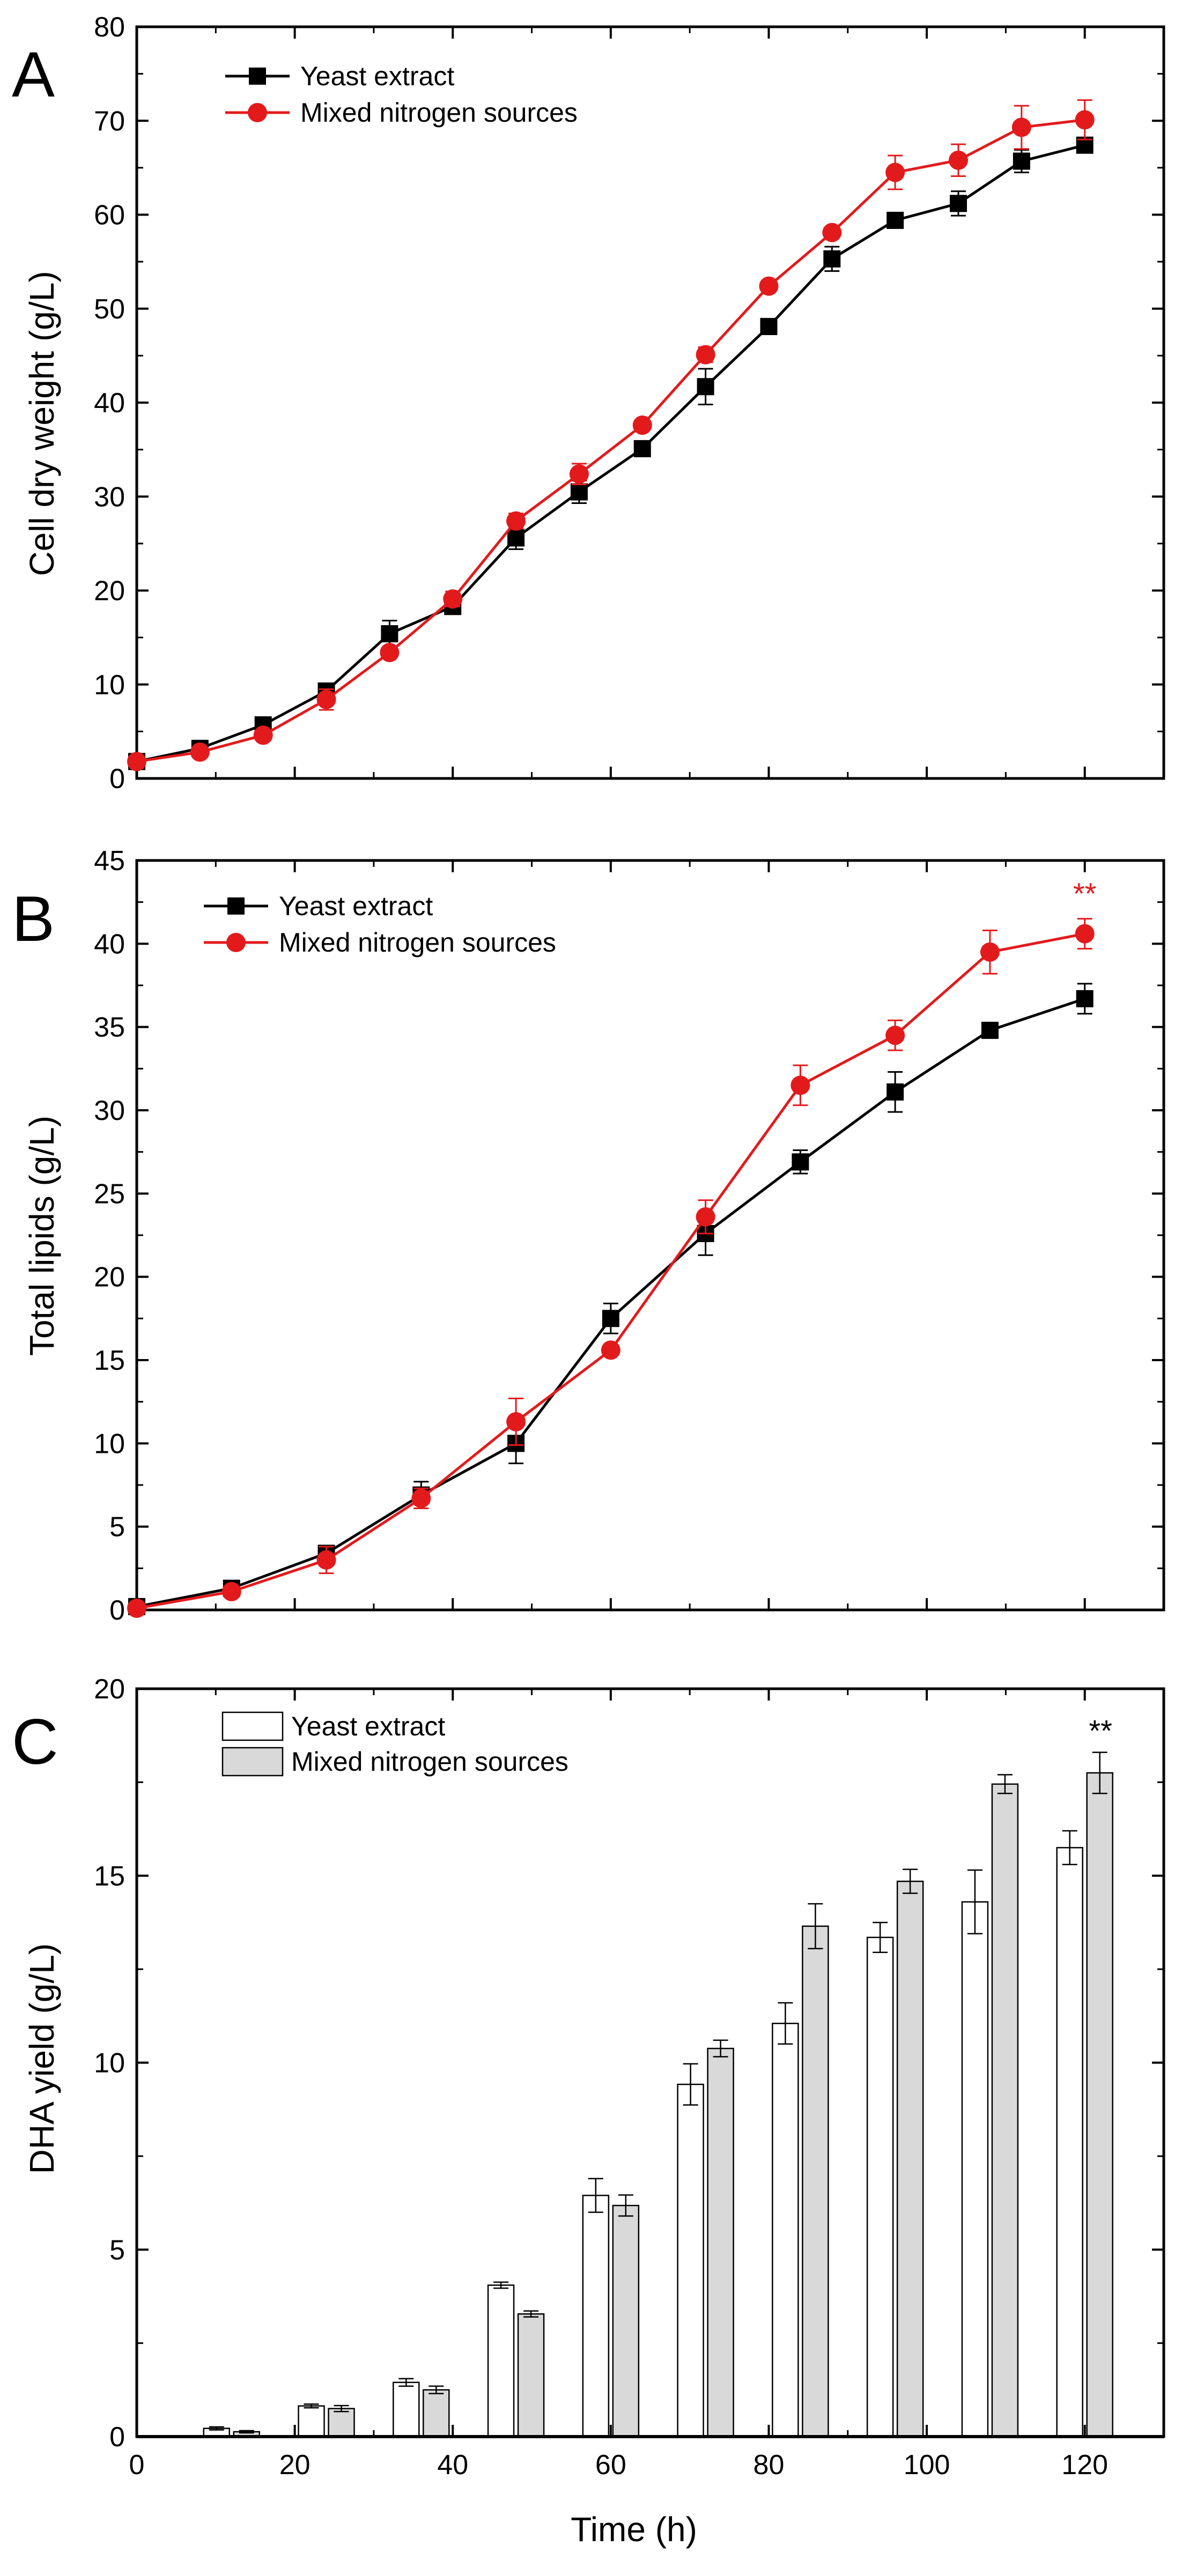  I want to click on panel-c-ytick-label: 0, so click(117, 2437).